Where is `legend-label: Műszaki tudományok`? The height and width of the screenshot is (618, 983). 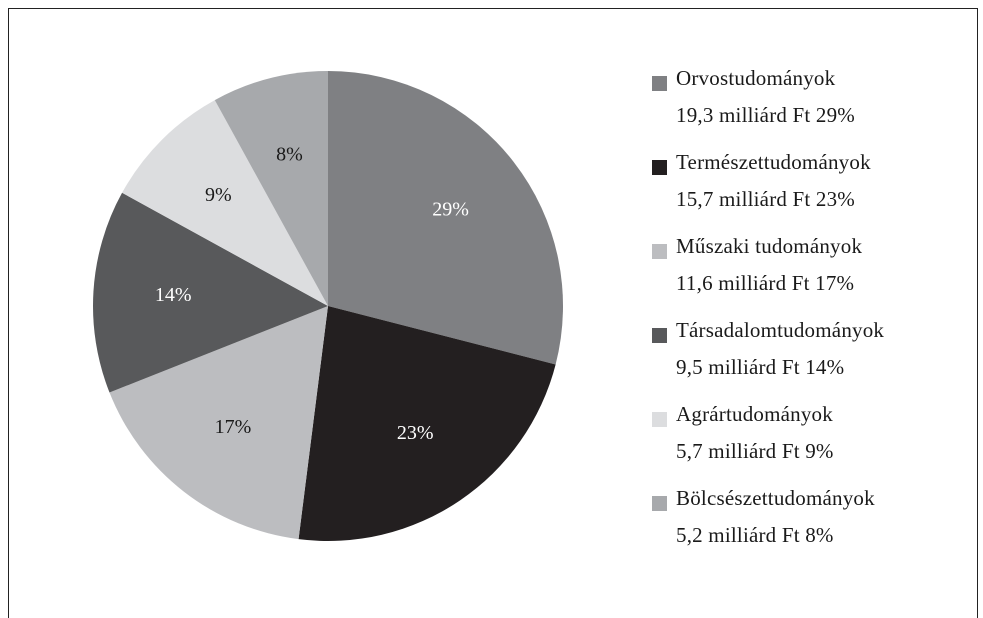 legend-label: Műszaki tudományok is located at coordinates (769, 246).